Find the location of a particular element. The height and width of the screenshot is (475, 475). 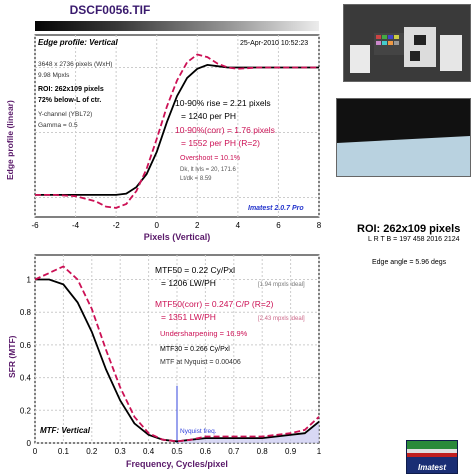

edge-x-tick-label: 6 is located at coordinates (278, 225).